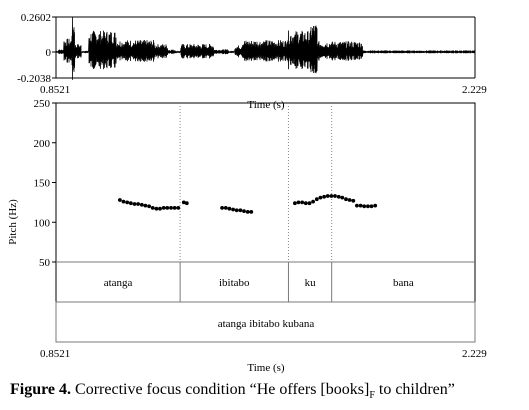 The width and height of the screenshot is (529, 410). I want to click on pitch-ytick-label: 250, so click(42, 104).